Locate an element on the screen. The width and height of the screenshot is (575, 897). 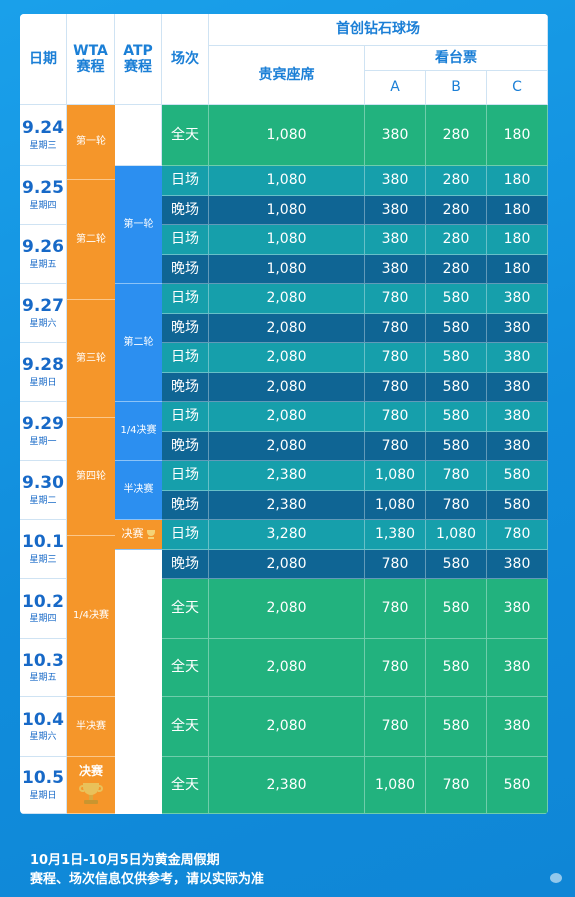
header-stand-tickets: 看台票 is located at coordinates (456, 58).